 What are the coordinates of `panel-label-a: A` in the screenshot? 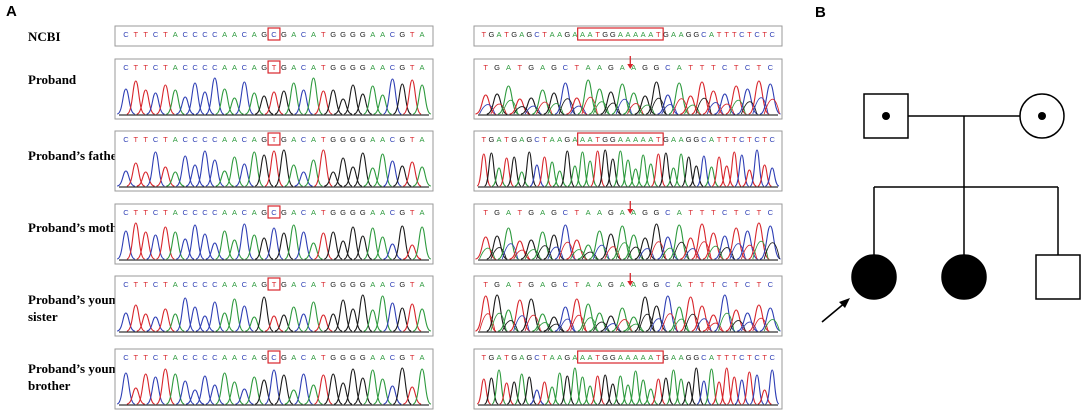 It's located at (11, 11).